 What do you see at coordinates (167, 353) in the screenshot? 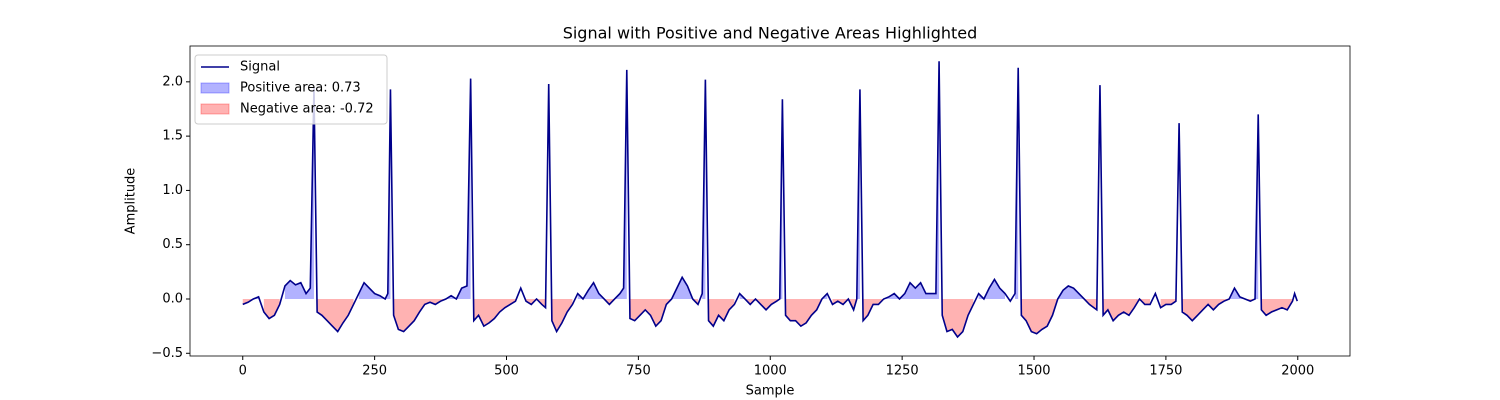
I see `y-tick-label: −0.5` at bounding box center [167, 353].